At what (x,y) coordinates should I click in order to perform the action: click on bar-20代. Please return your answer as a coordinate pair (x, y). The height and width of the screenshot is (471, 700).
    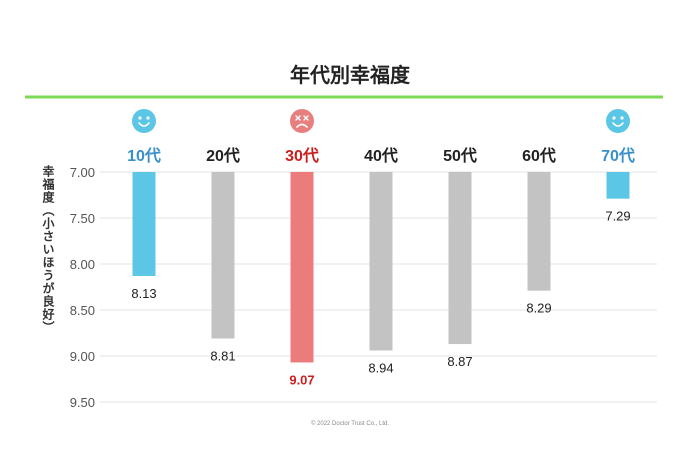
    Looking at the image, I should click on (223, 255).